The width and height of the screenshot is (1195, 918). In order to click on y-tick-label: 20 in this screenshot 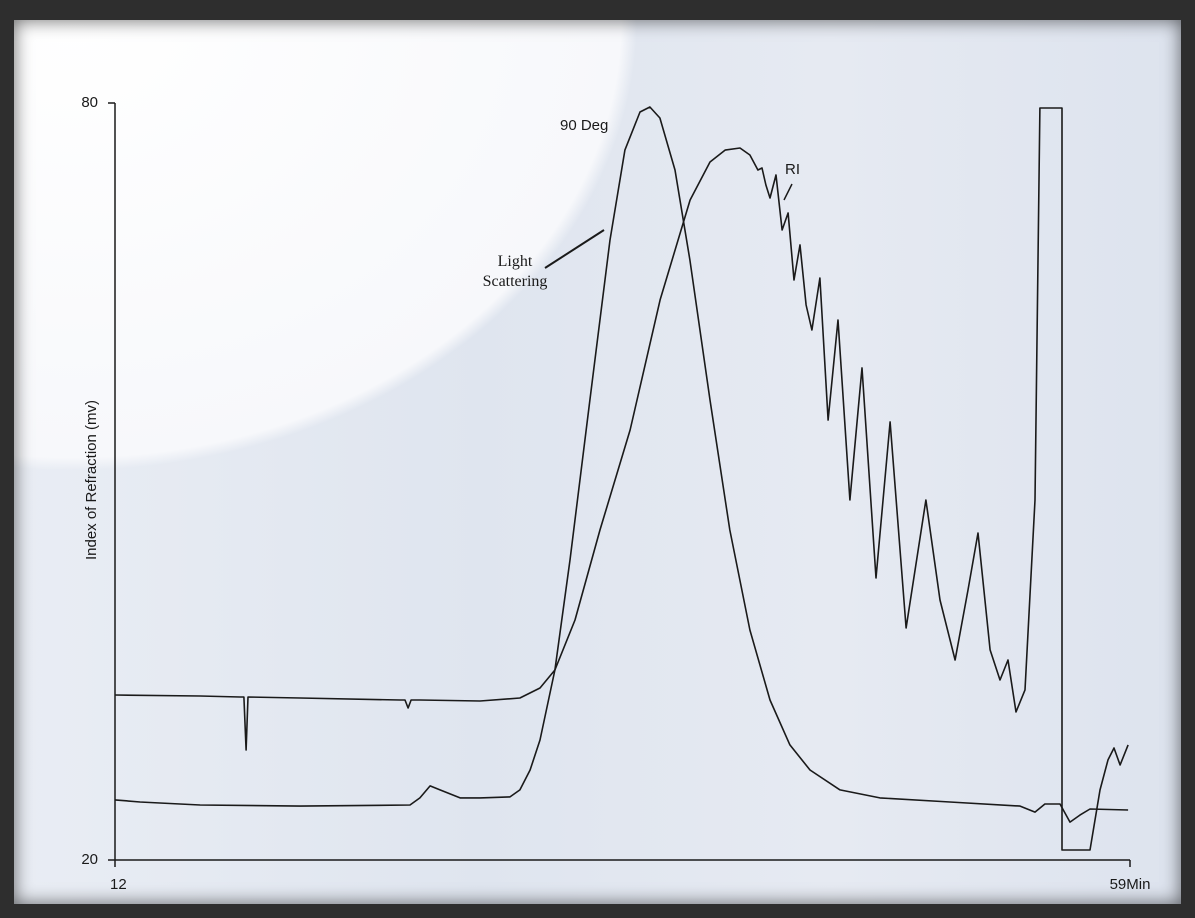, I will do `click(89, 859)`.